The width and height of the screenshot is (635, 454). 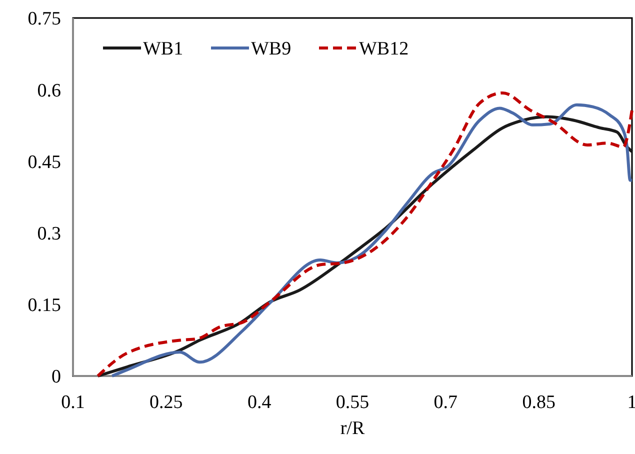 I want to click on y-tick-label: 0.3, so click(x=49, y=233).